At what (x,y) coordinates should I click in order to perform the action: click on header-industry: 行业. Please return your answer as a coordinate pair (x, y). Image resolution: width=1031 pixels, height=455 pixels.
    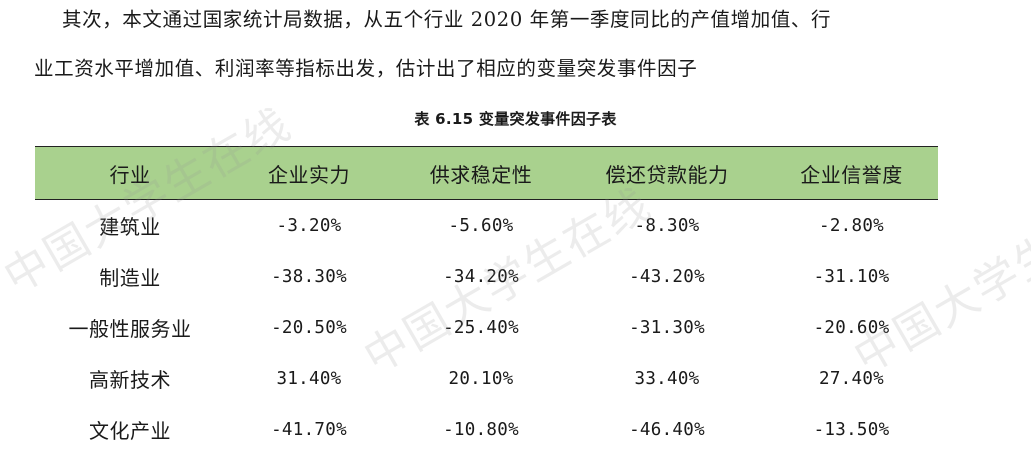
    Looking at the image, I should click on (130, 173).